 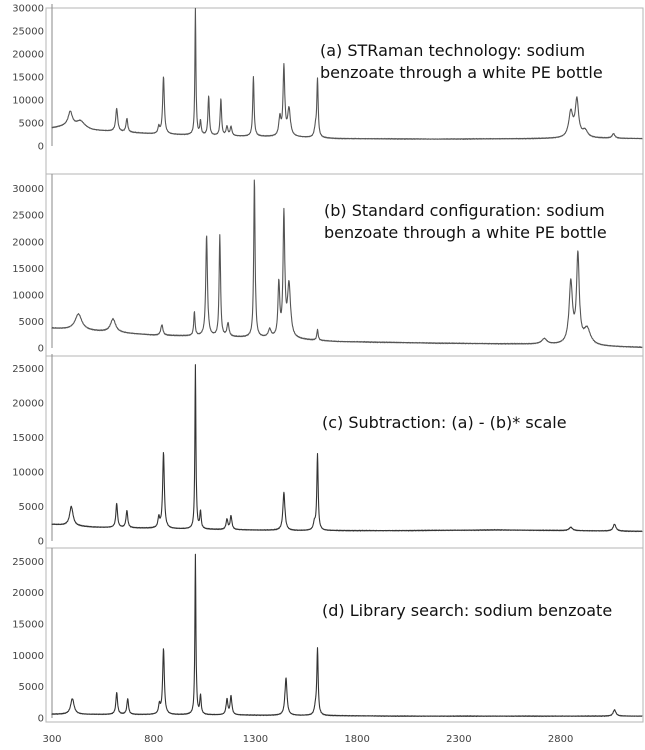 I want to click on panel-title-line: (a) STRaman technology: sodium, so click(x=452, y=50).